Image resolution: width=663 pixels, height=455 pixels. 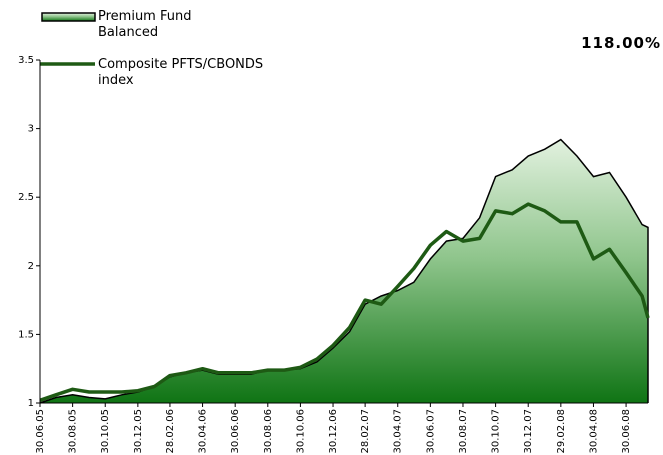 I want to click on x-tick-label: 30.06.08, so click(x=626, y=431).